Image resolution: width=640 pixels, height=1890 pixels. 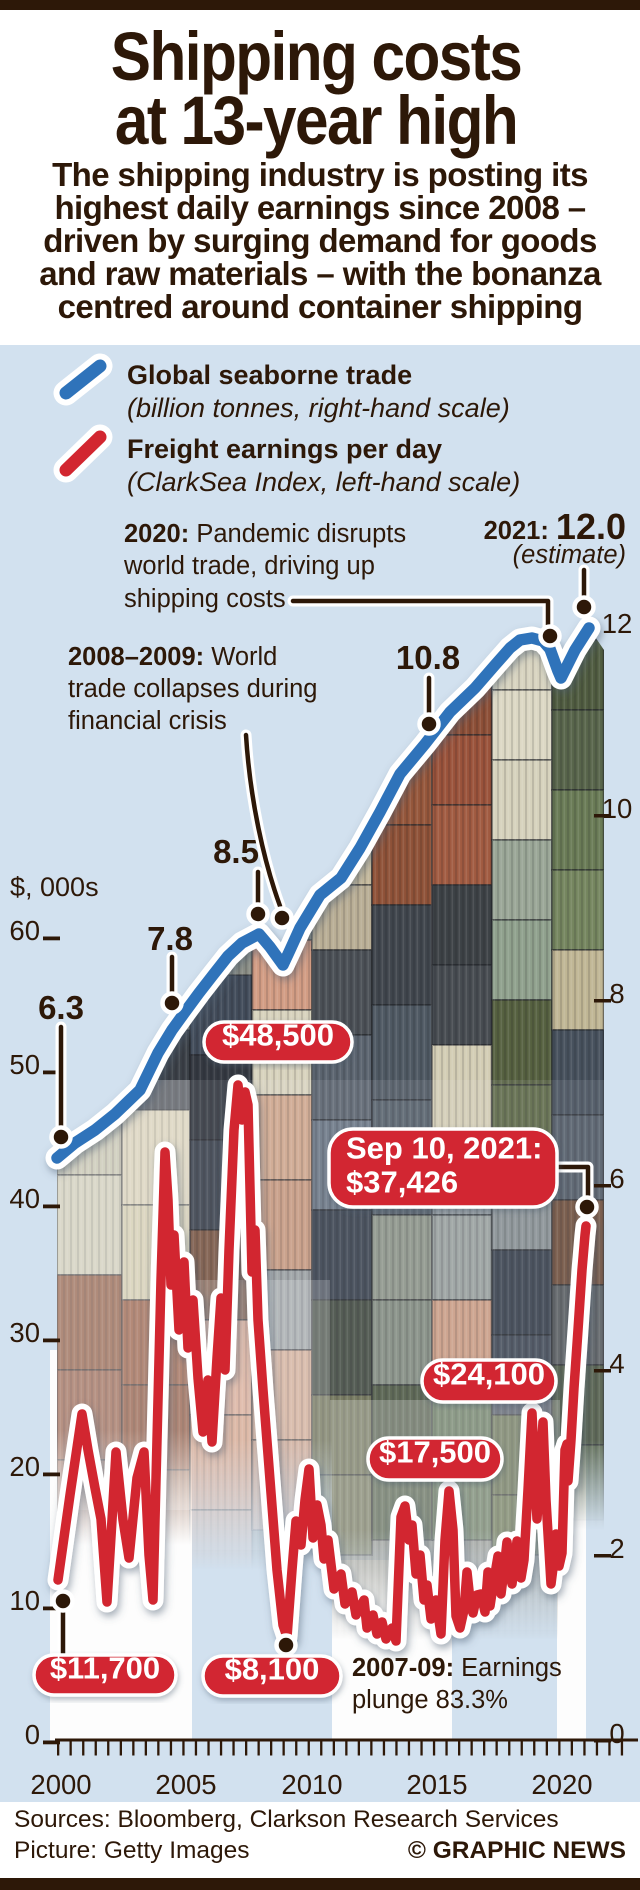 I want to click on svg-text: 12, so click(x=617, y=623).